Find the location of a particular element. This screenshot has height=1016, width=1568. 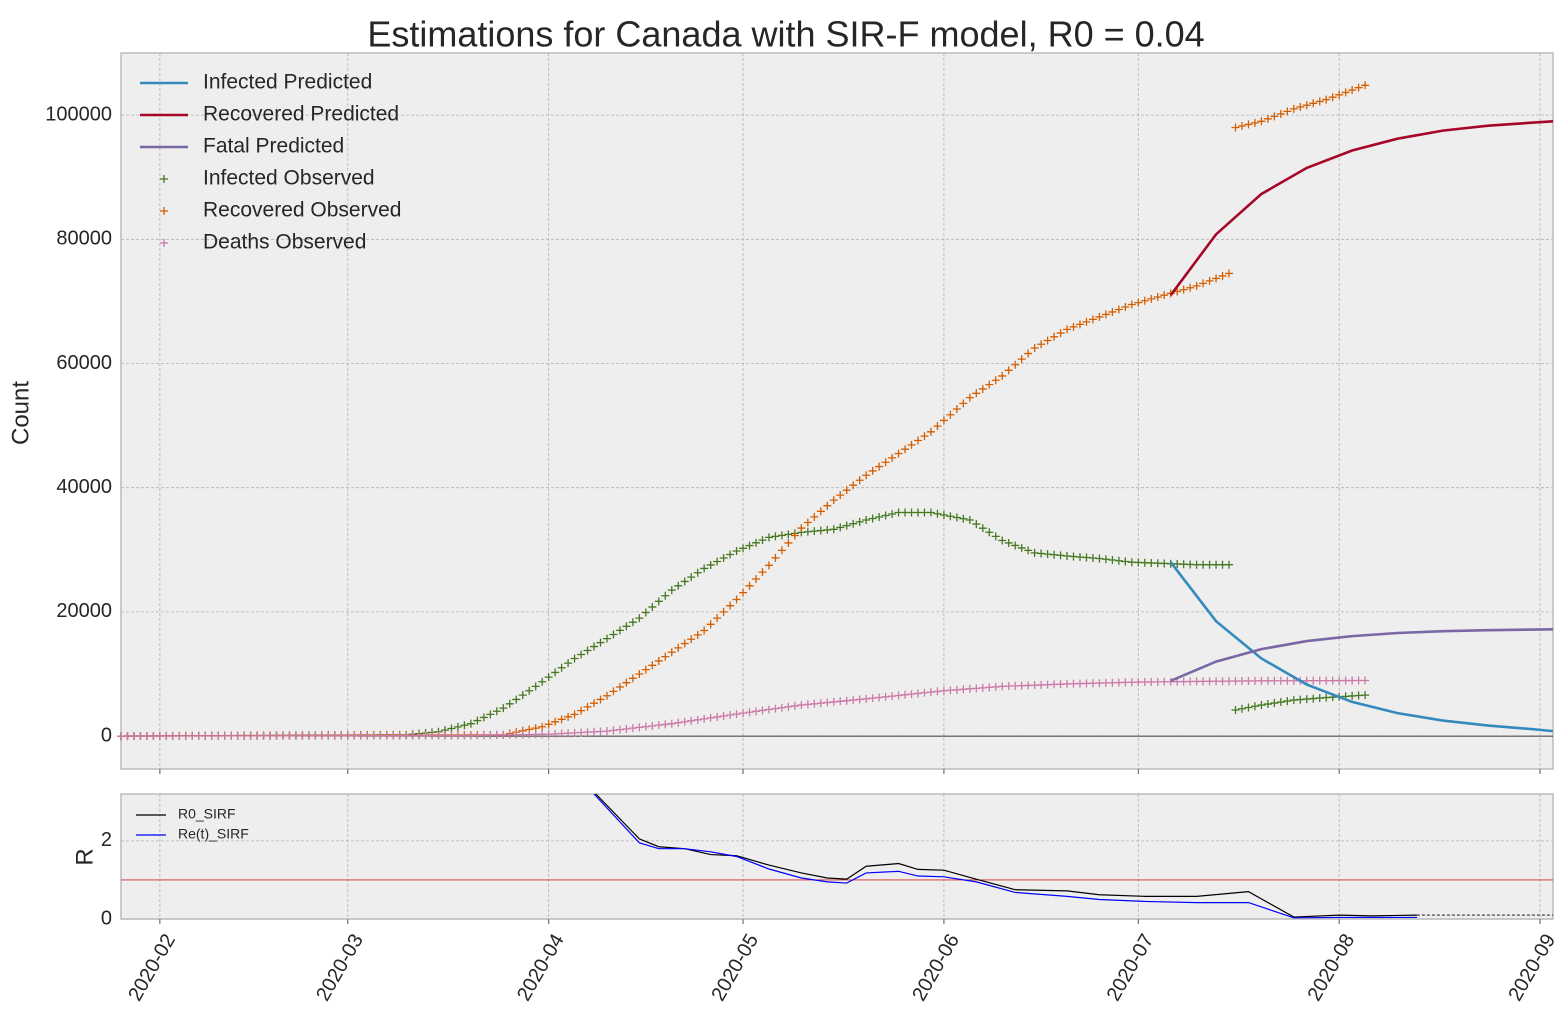

legend-label: Fatal Predicted is located at coordinates (273, 146).